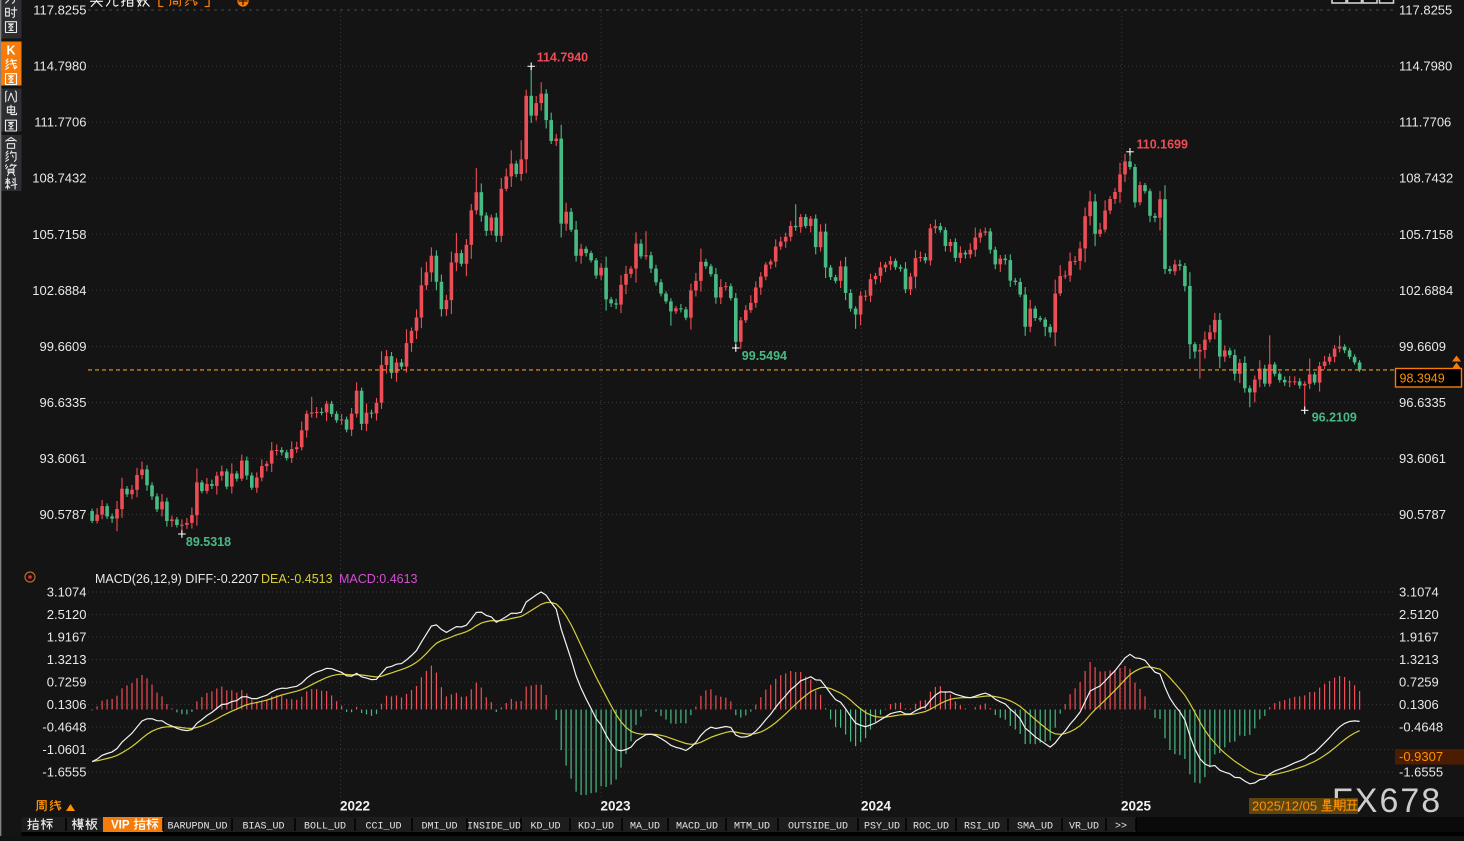 The image size is (1464, 841). Describe the element at coordinates (1422, 379) in the screenshot. I see `svg-text: 98.3949` at that location.